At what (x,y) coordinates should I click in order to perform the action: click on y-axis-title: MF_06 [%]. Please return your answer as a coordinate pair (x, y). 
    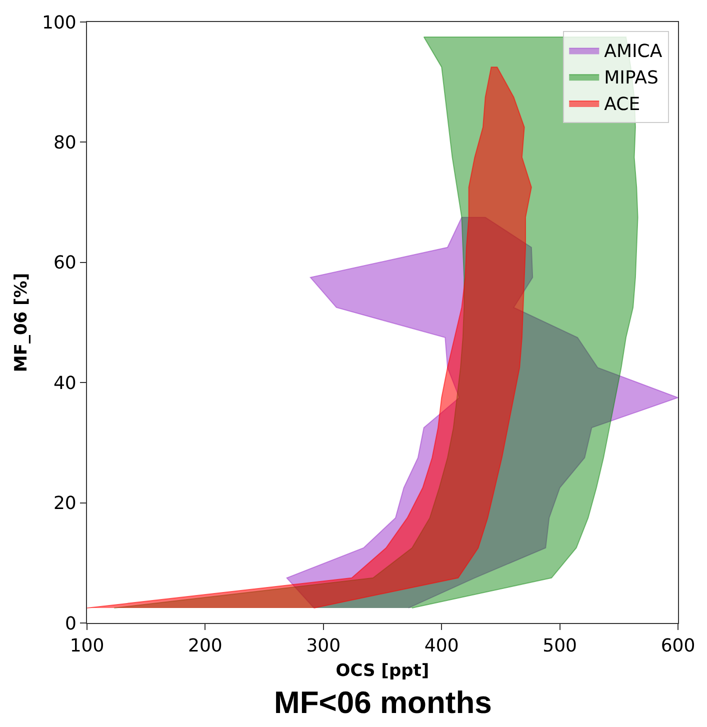
    Looking at the image, I should click on (22, 322).